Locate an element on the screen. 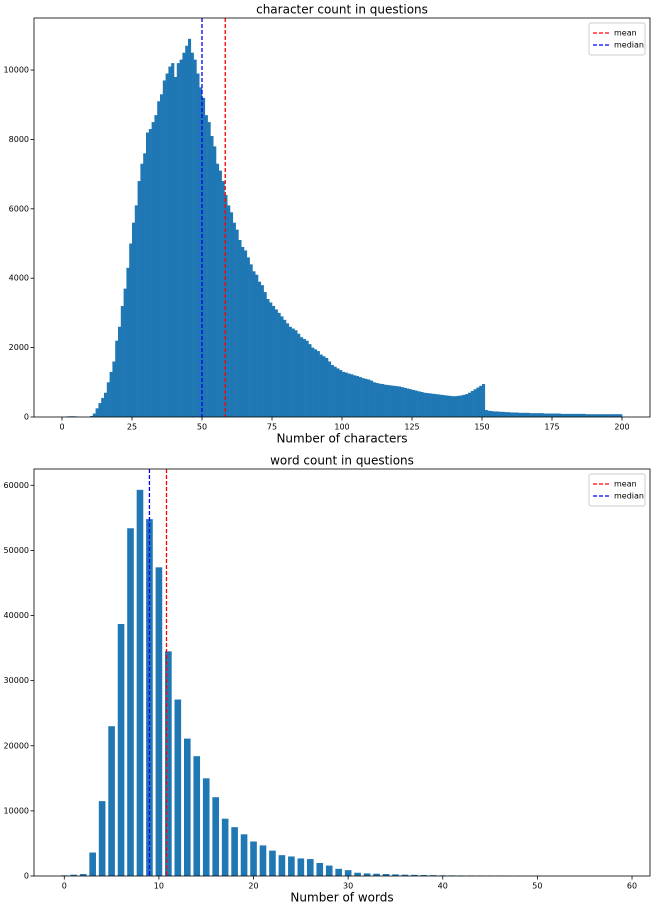  x-tick-label: 100 is located at coordinates (341, 427).